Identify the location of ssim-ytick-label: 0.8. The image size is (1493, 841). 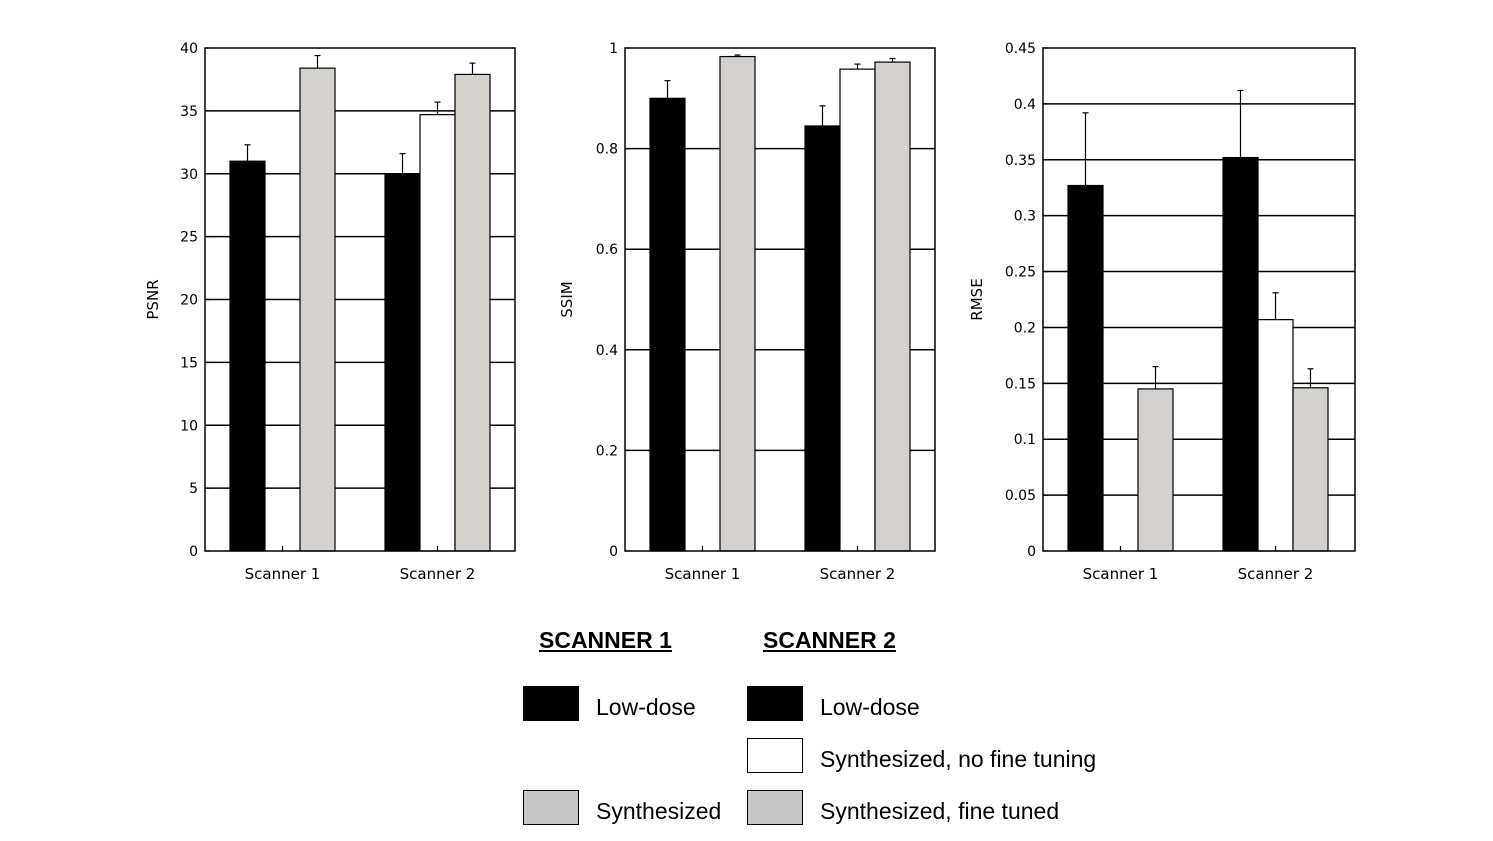
(607, 150).